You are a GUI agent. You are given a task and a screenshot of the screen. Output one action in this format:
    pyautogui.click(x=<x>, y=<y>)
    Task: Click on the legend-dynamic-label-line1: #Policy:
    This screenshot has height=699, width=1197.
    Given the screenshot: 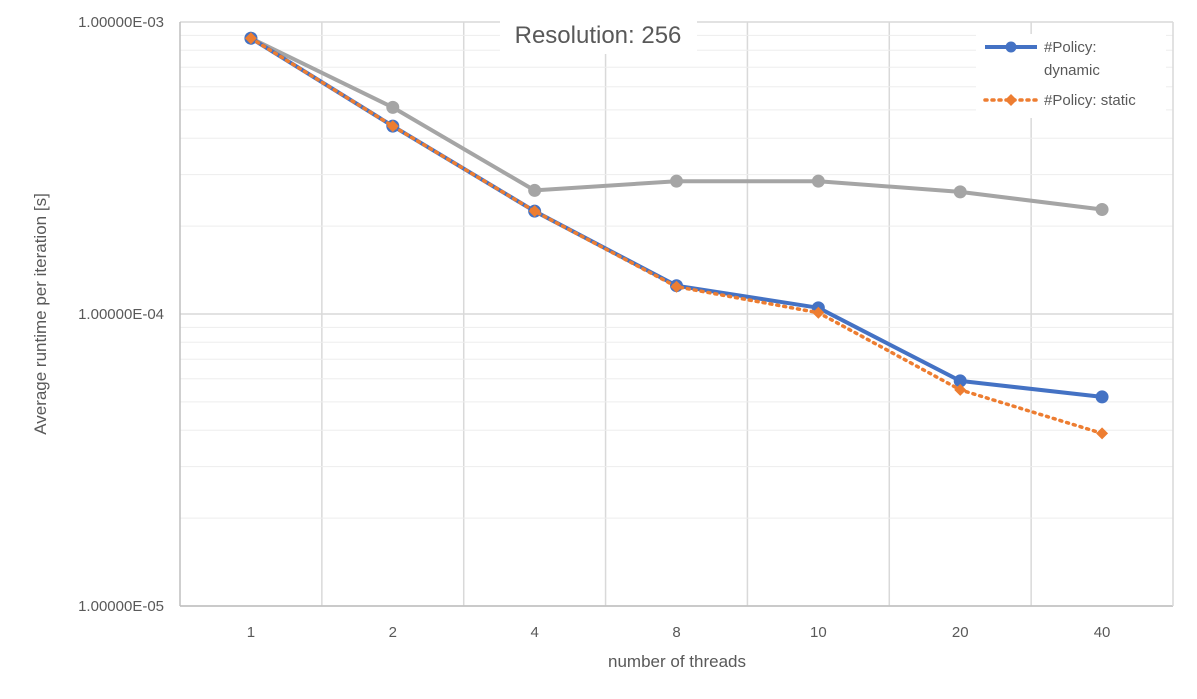 What is the action you would take?
    pyautogui.click(x=1070, y=47)
    